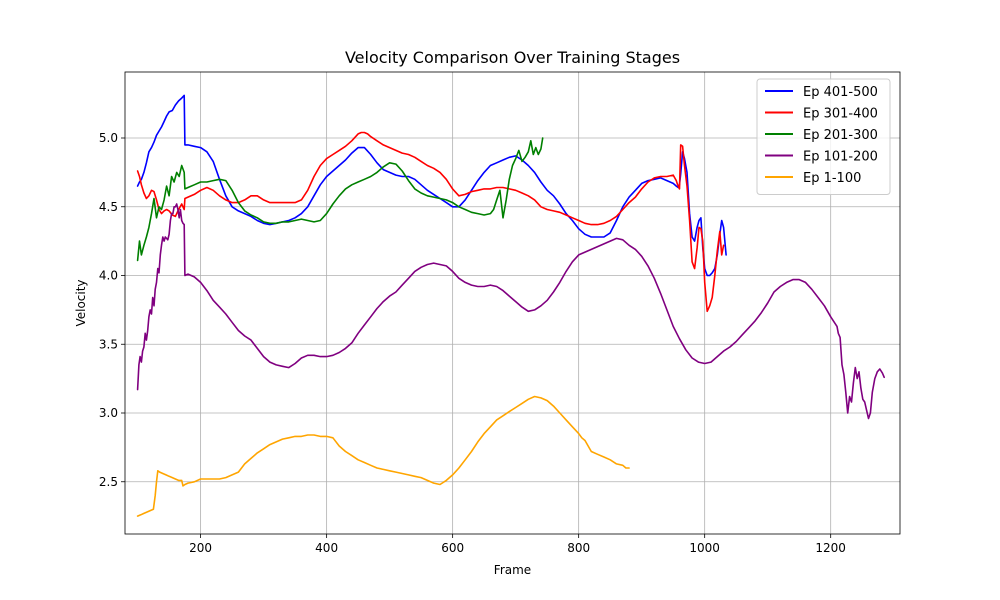 This screenshot has width=1000, height=600. I want to click on y-tick-label: 4.0, so click(108, 276).